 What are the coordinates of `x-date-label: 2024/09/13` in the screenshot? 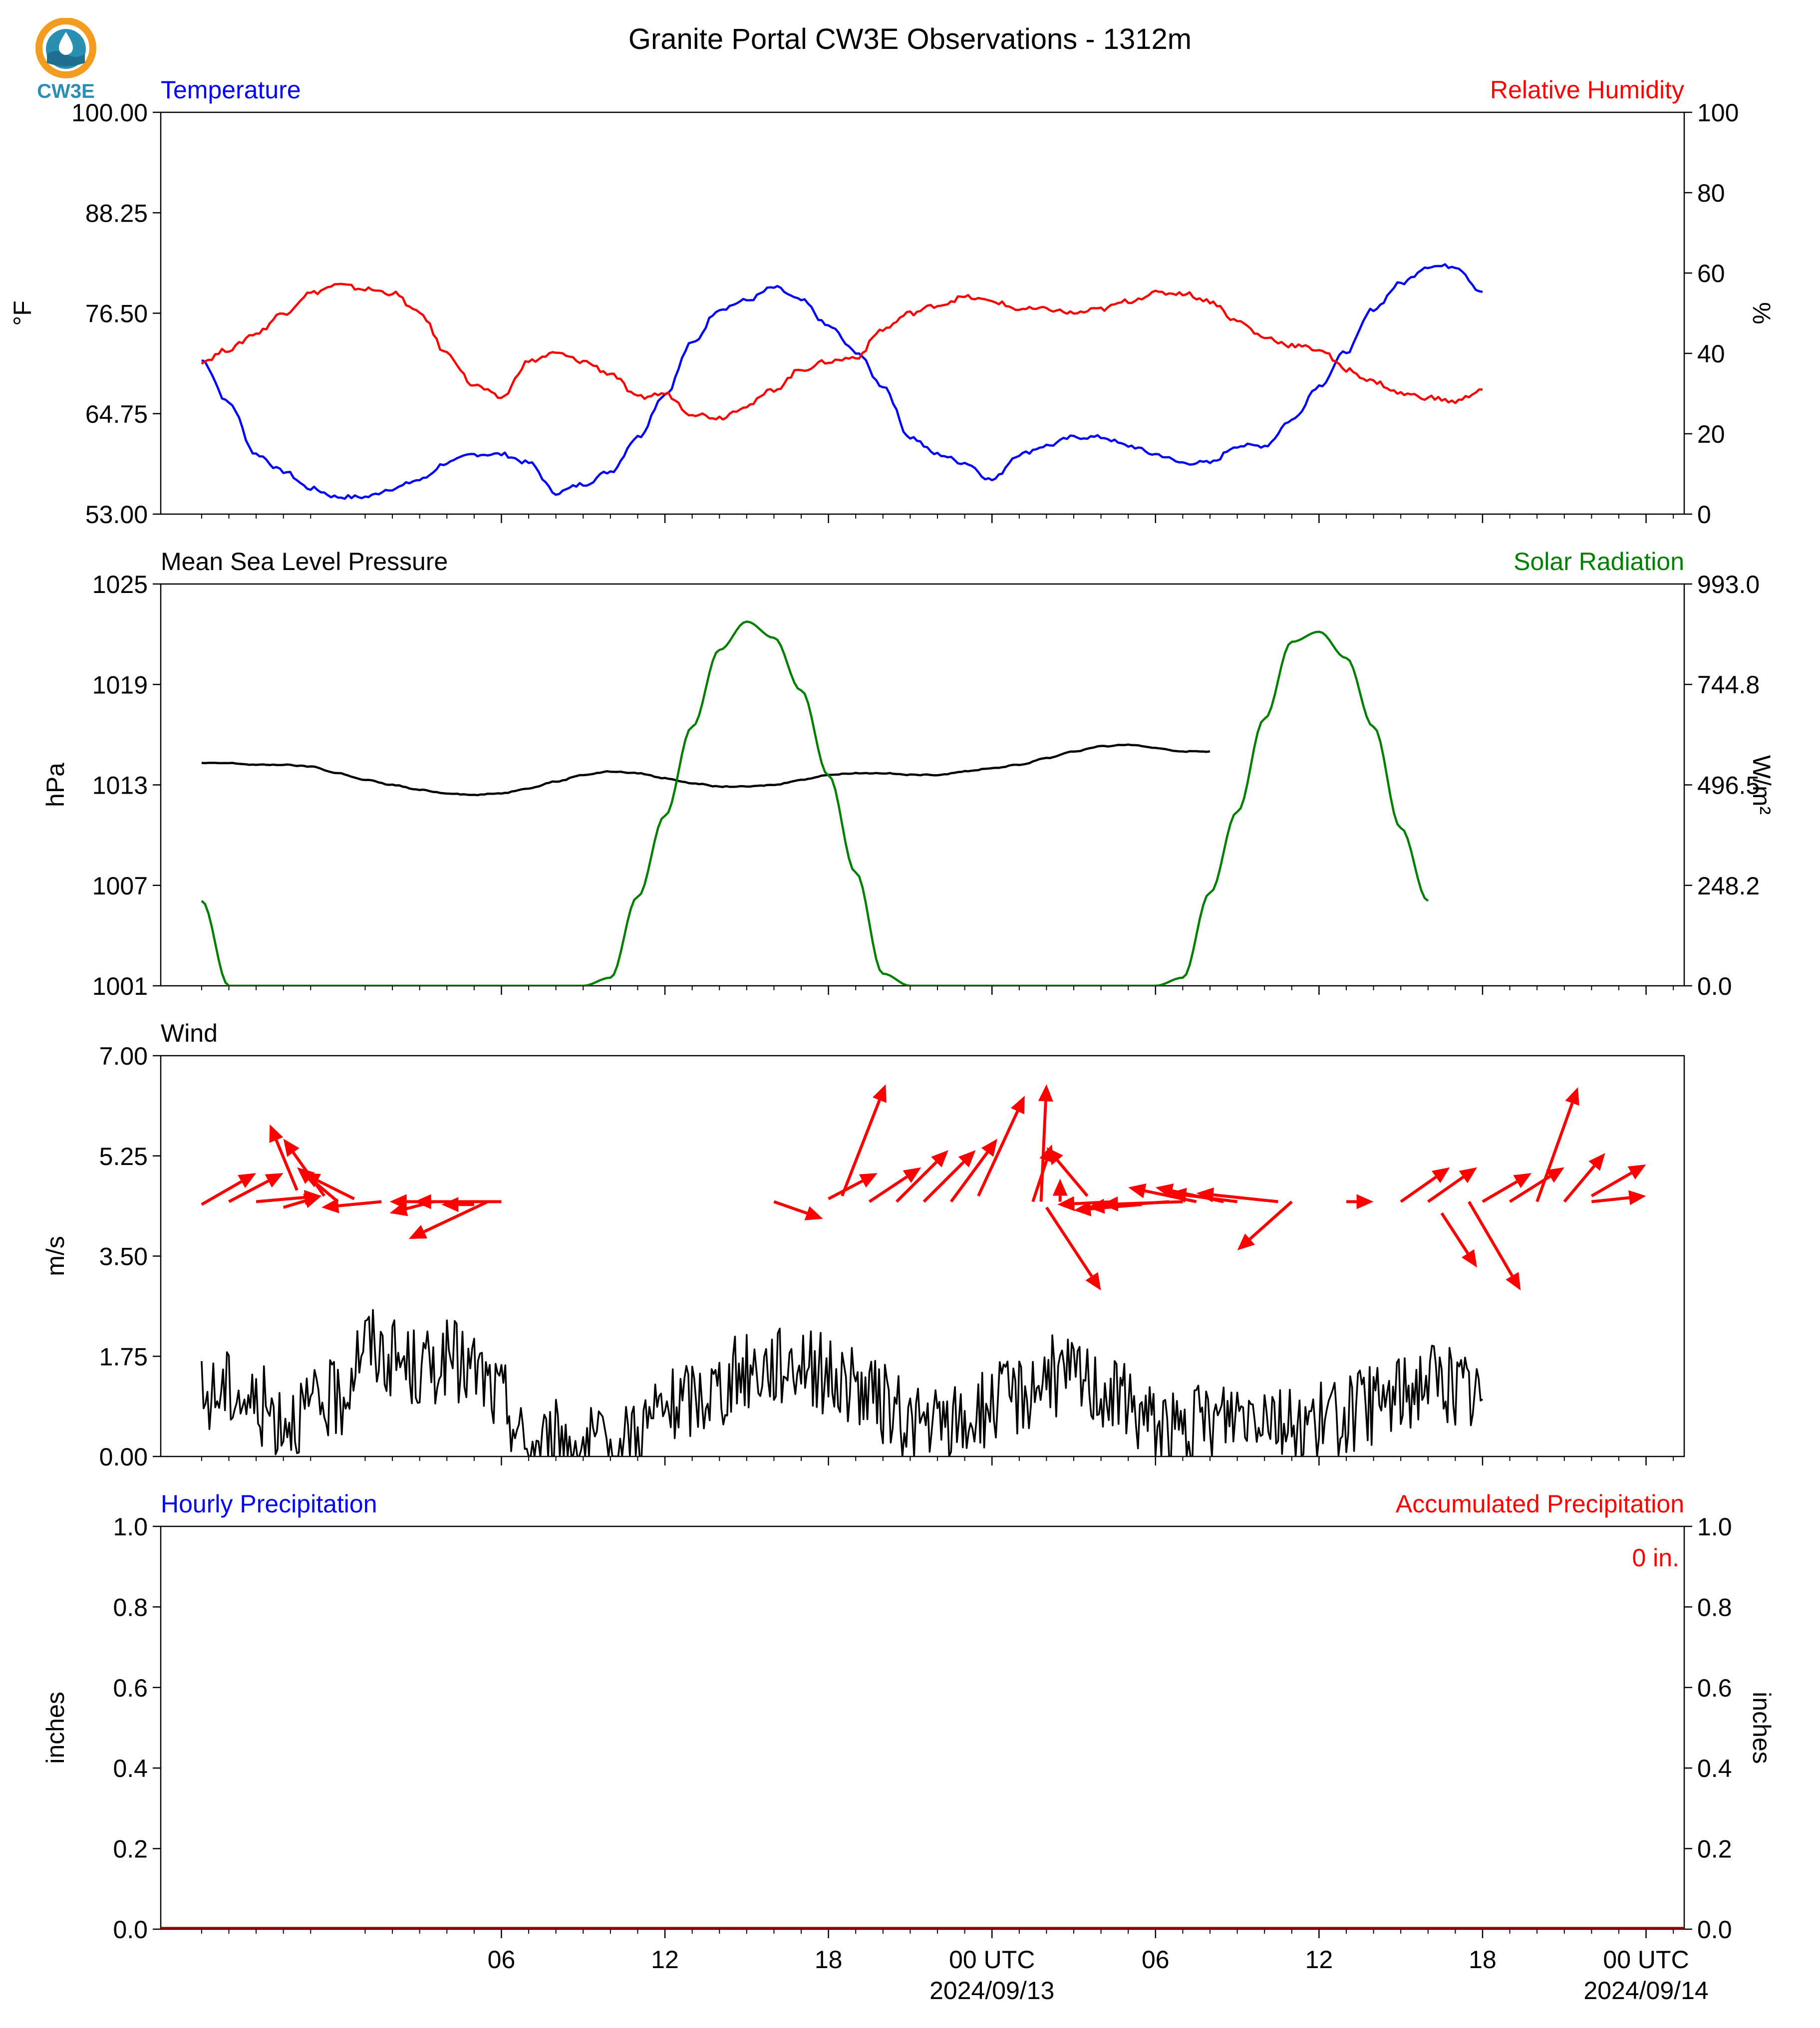 It's located at (991, 1991).